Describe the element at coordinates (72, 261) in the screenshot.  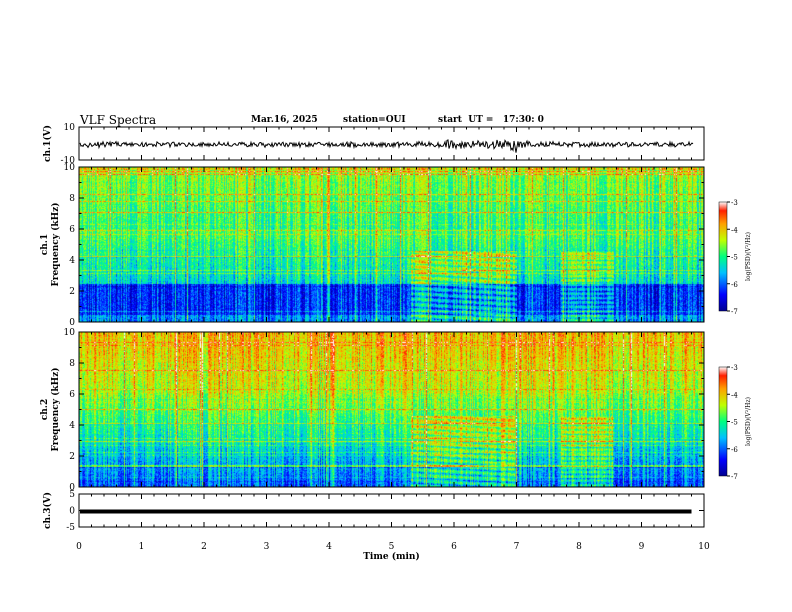
I see `ch1-spectrogram-ytick-label: 4` at that location.